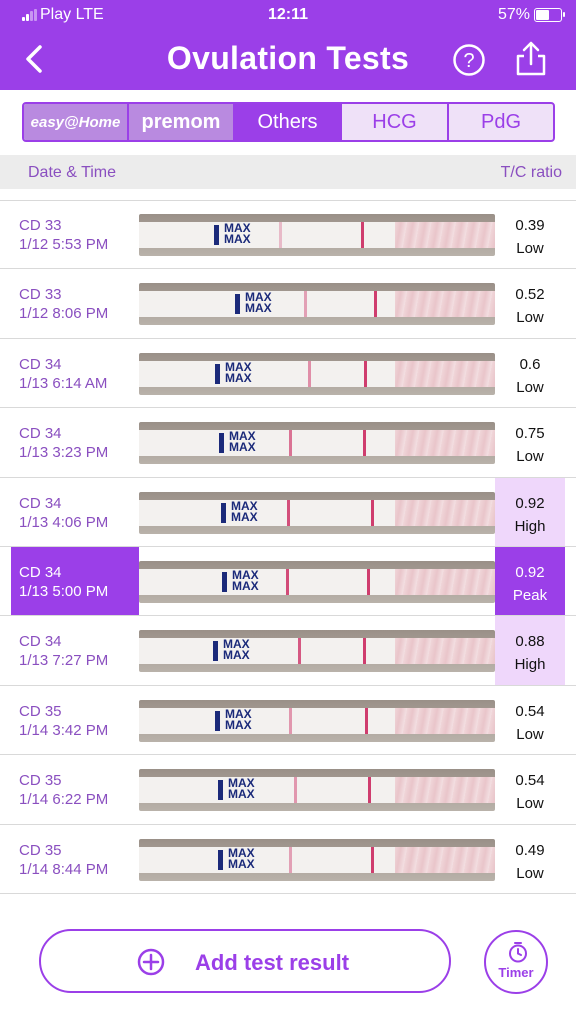 The height and width of the screenshot is (1024, 576). I want to click on ratio-cell: 0.54 Low, so click(530, 789).